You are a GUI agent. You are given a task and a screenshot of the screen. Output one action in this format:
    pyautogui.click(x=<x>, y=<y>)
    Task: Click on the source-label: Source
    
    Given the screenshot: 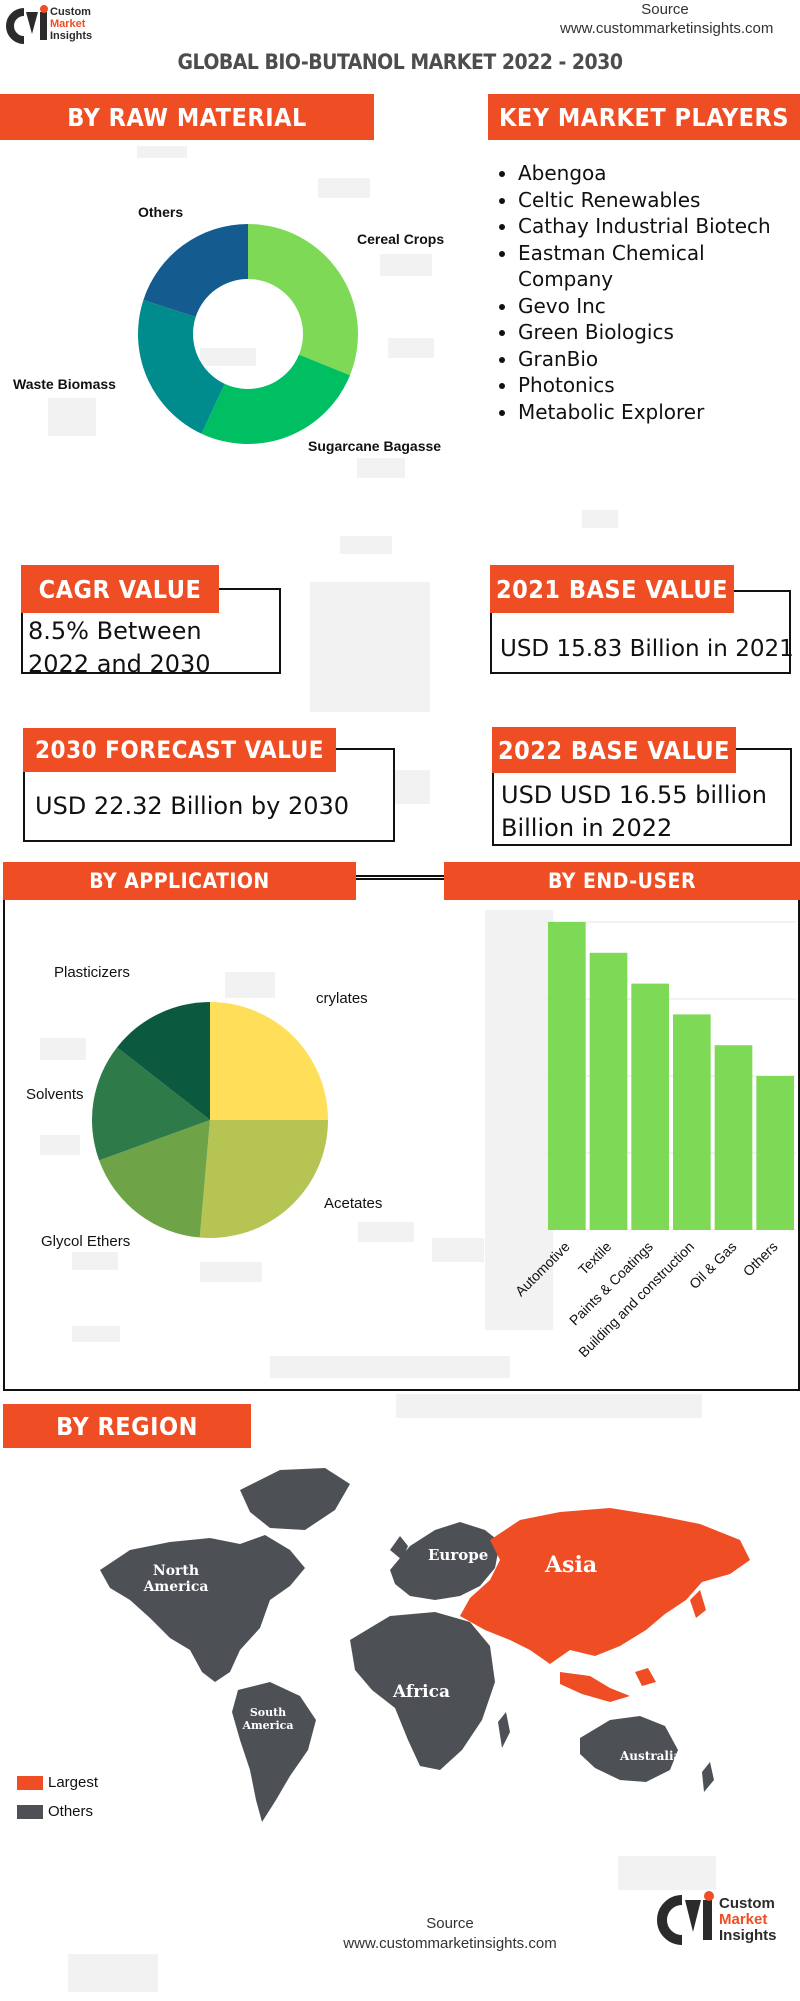 What is the action you would take?
    pyautogui.click(x=665, y=9)
    